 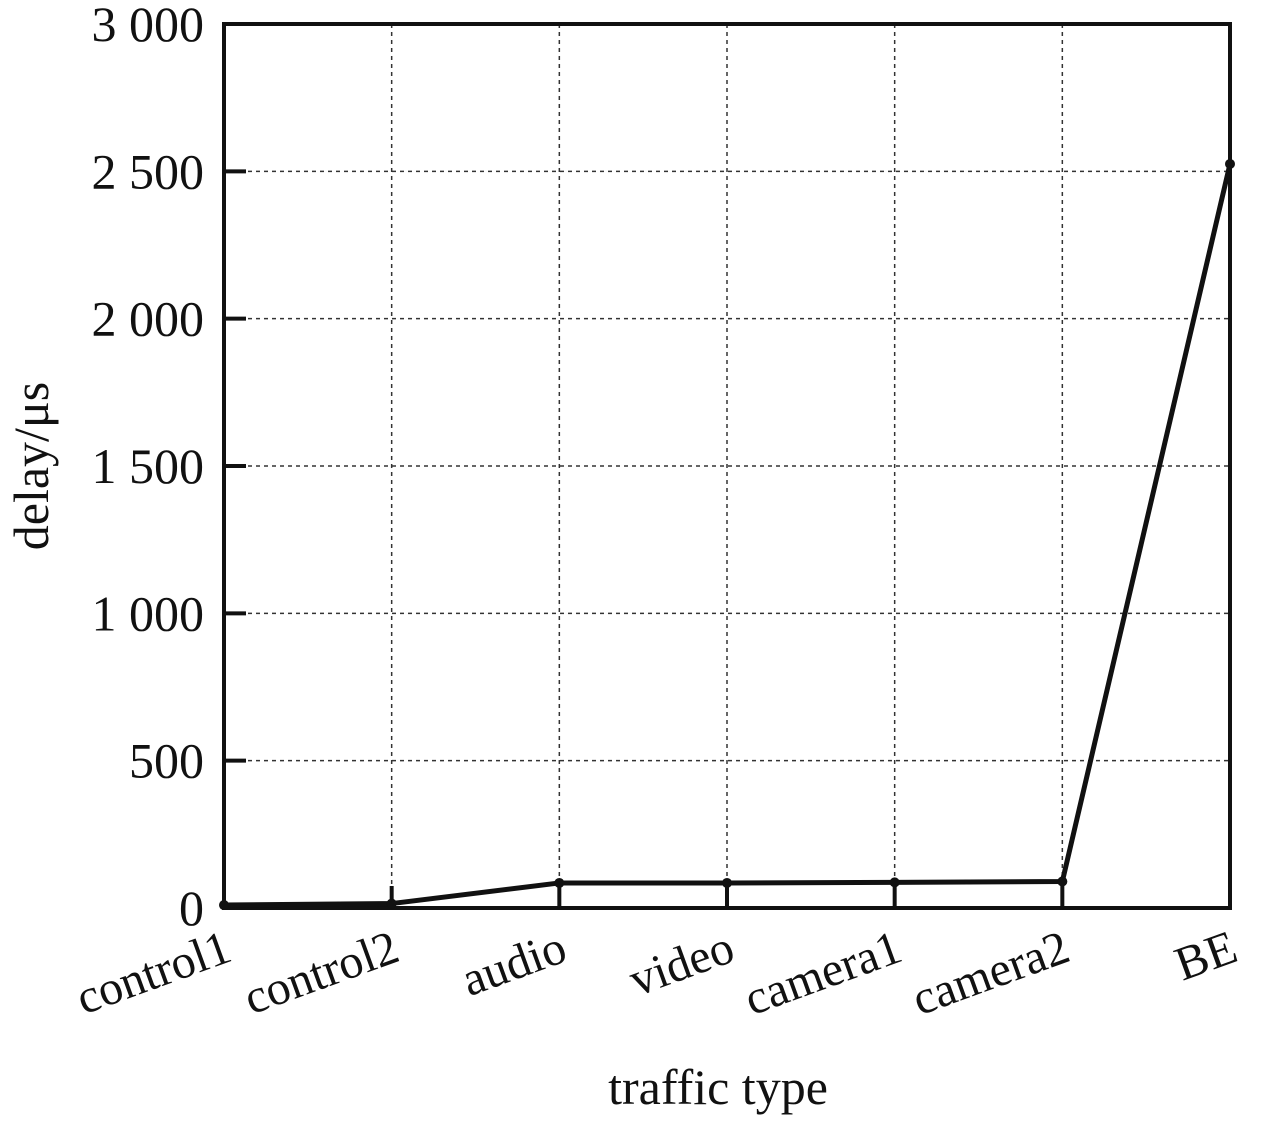 I want to click on y-tick-label: 2 500, so click(x=148, y=171).